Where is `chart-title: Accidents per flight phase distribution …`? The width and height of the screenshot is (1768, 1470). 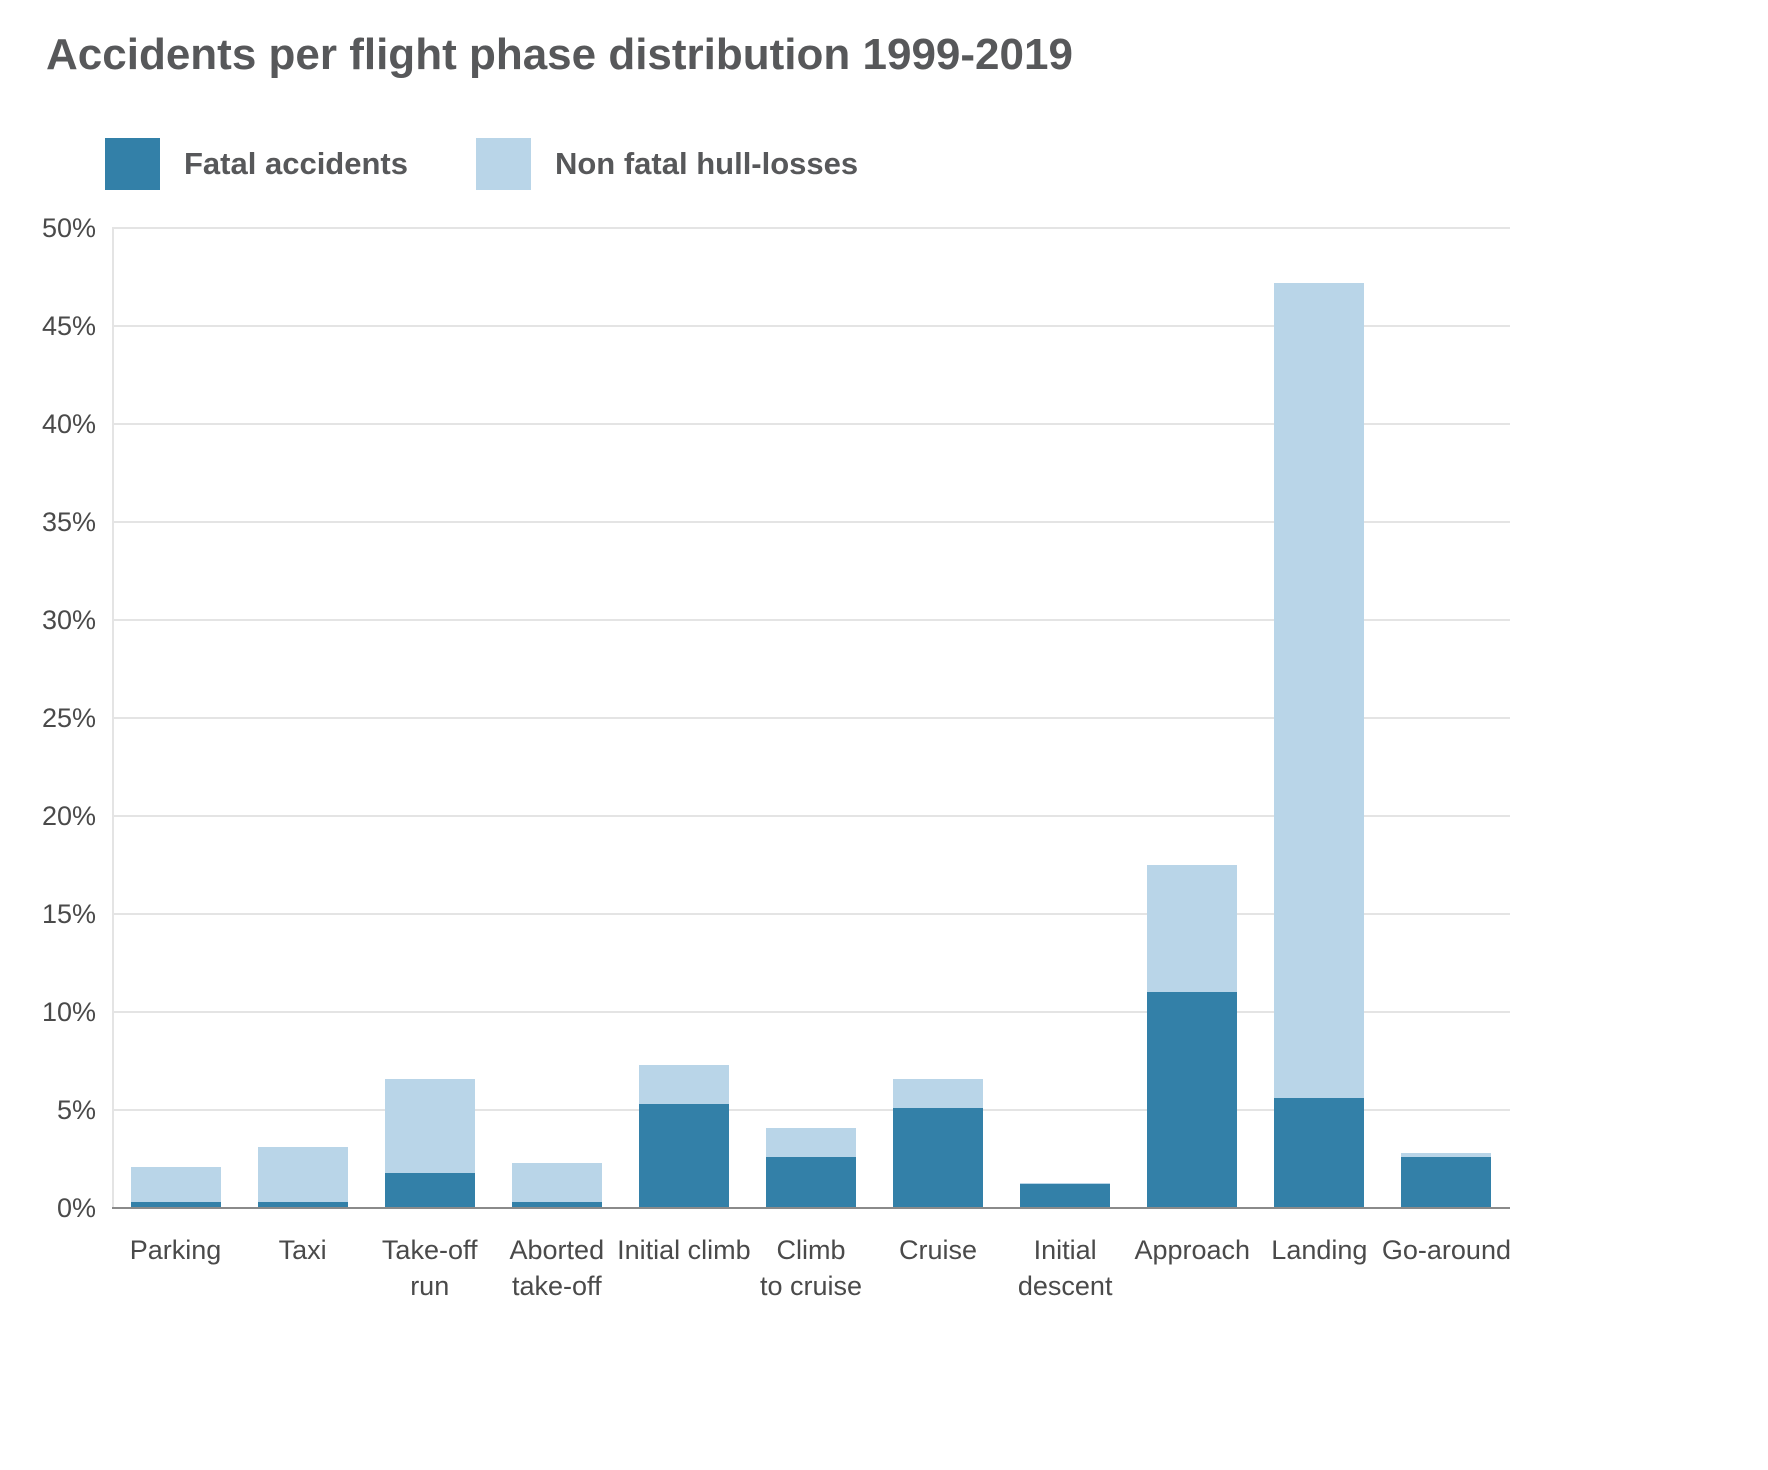 chart-title: Accidents per flight phase distribution … is located at coordinates (559, 54).